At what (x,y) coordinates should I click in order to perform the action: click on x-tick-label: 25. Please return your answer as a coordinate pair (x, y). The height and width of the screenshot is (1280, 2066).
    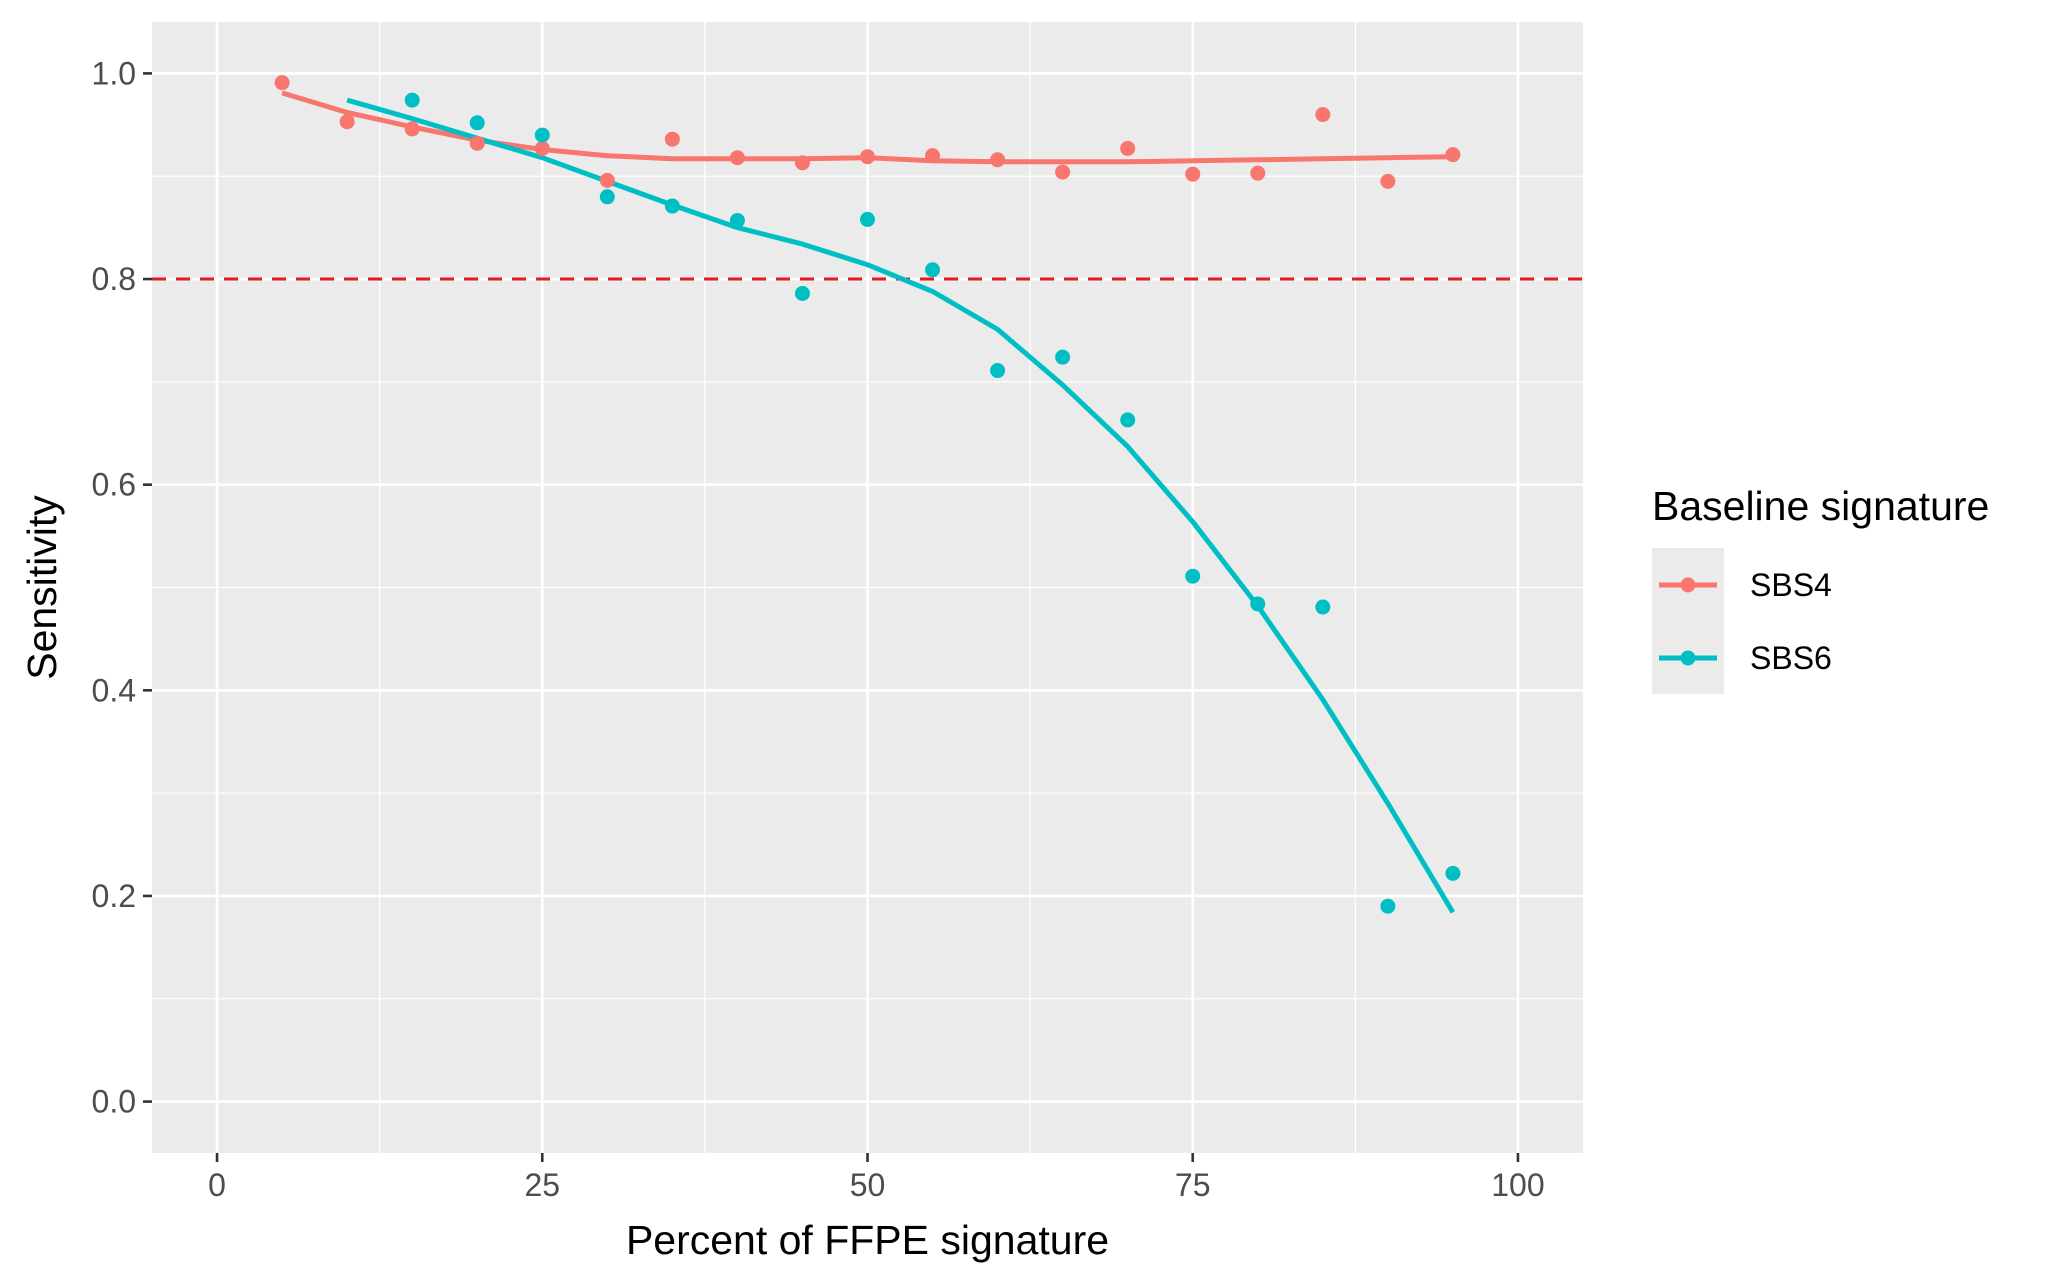
    Looking at the image, I should click on (542, 1185).